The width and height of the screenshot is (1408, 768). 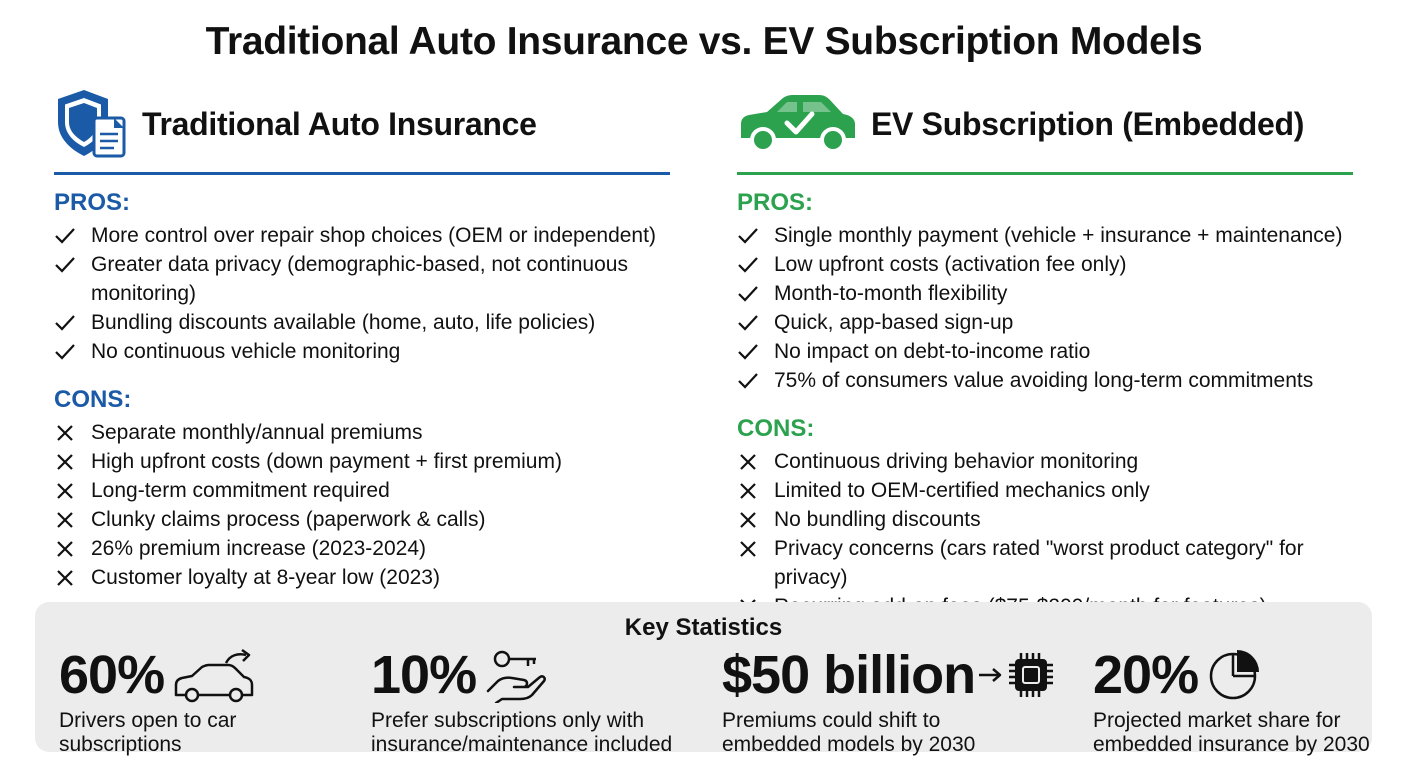 I want to click on stat-description-line1: Prefer subscriptions only with, so click(x=508, y=720).